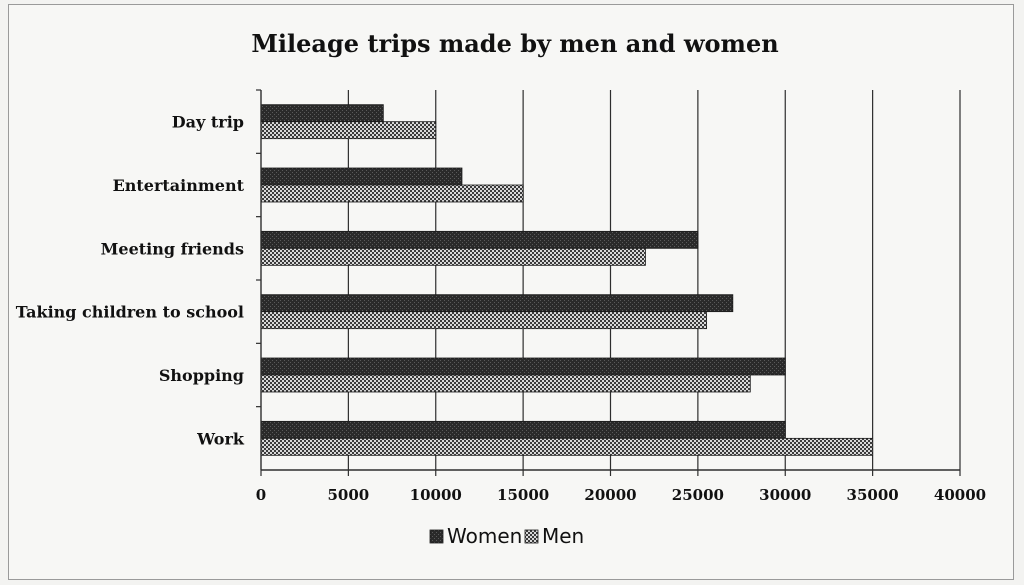 Image resolution: width=1024 pixels, height=585 pixels. Describe the element at coordinates (179, 185) in the screenshot. I see `category-label: Entertainment` at that location.